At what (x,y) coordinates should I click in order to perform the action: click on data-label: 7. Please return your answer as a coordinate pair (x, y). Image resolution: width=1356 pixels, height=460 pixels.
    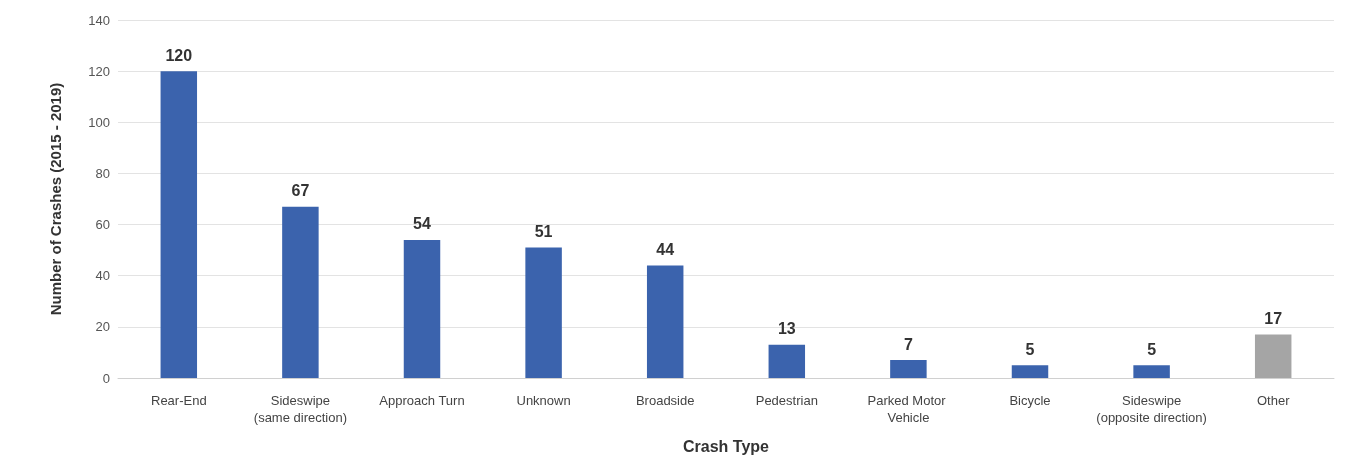
    Looking at the image, I should click on (908, 344).